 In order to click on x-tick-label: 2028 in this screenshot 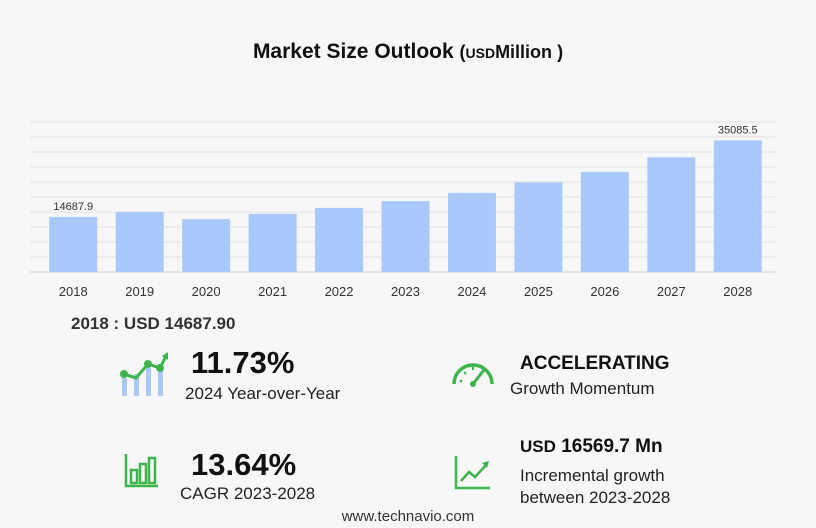, I will do `click(737, 291)`.